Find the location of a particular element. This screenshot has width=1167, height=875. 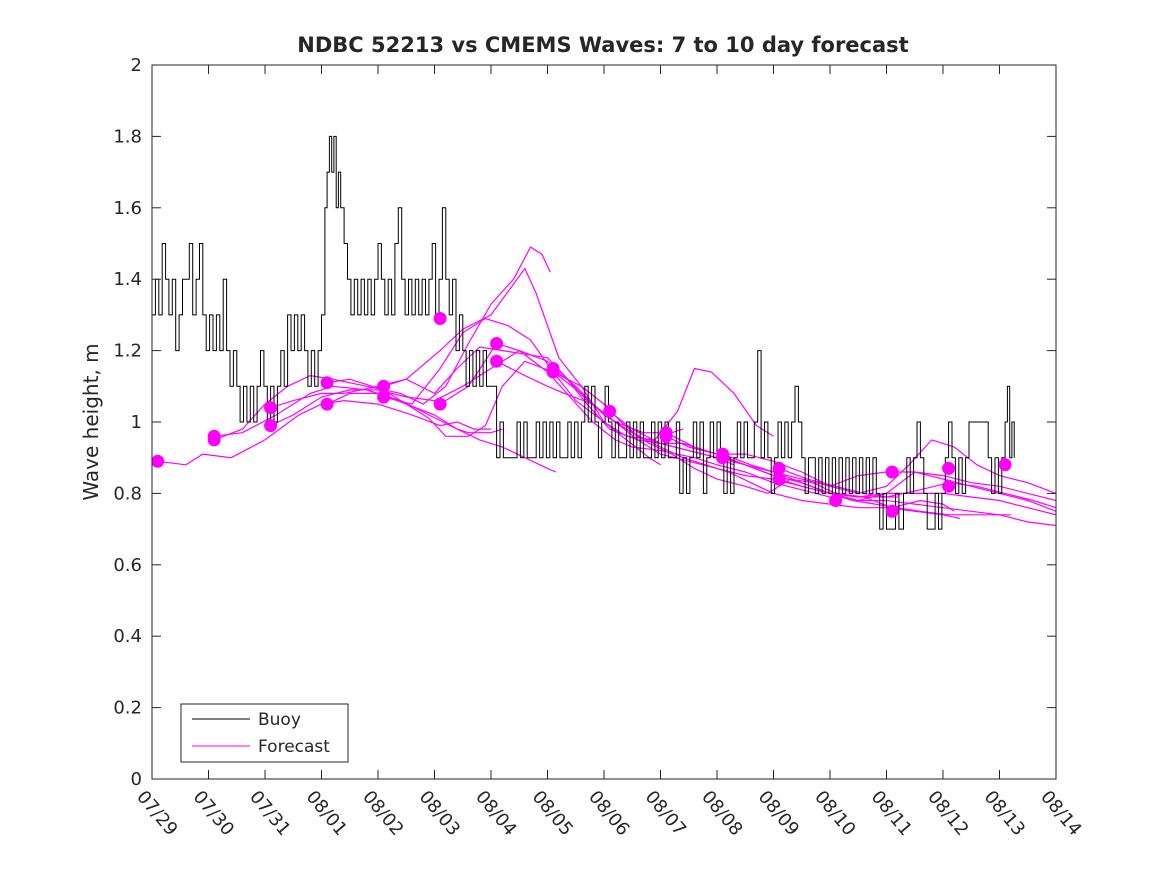

y-axis-label: Wave height, m is located at coordinates (91, 421).